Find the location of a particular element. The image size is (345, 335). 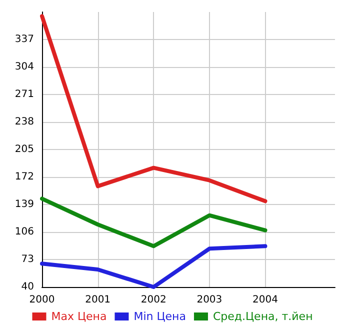

legend-label: Сред.Цена, т.йен is located at coordinates (262, 316).